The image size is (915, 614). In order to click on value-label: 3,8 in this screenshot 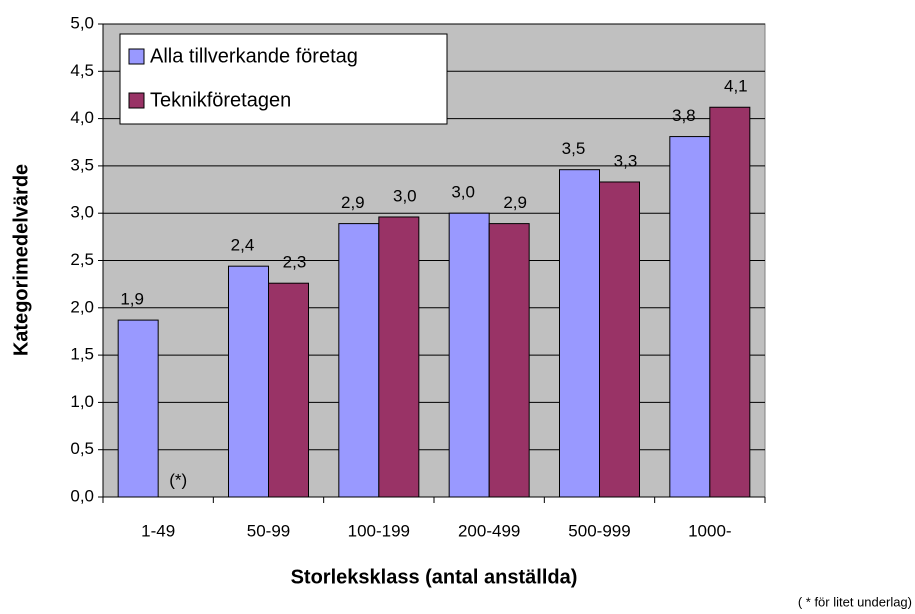, I will do `click(684, 115)`.